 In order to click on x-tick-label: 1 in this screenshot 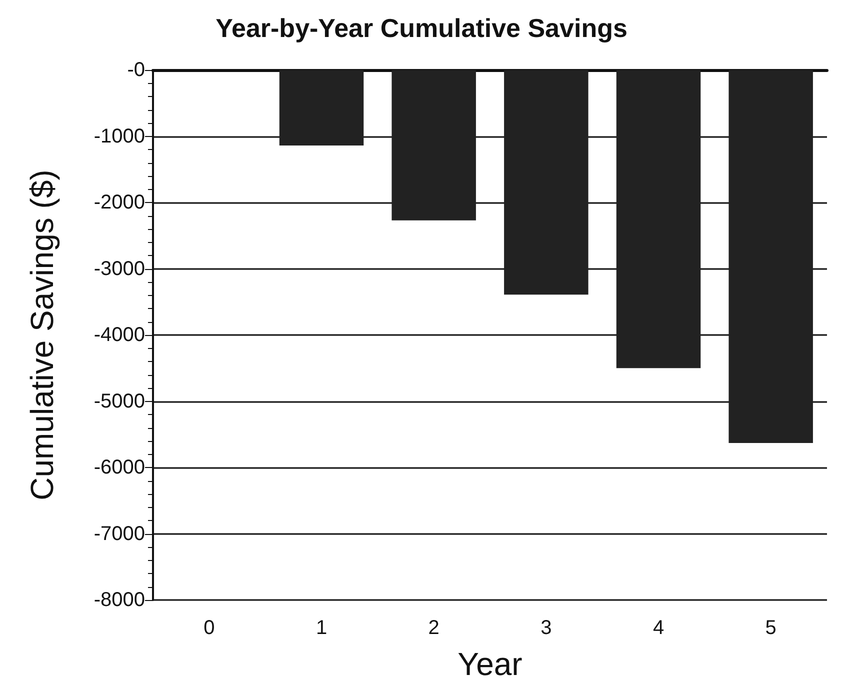, I will do `click(322, 628)`.